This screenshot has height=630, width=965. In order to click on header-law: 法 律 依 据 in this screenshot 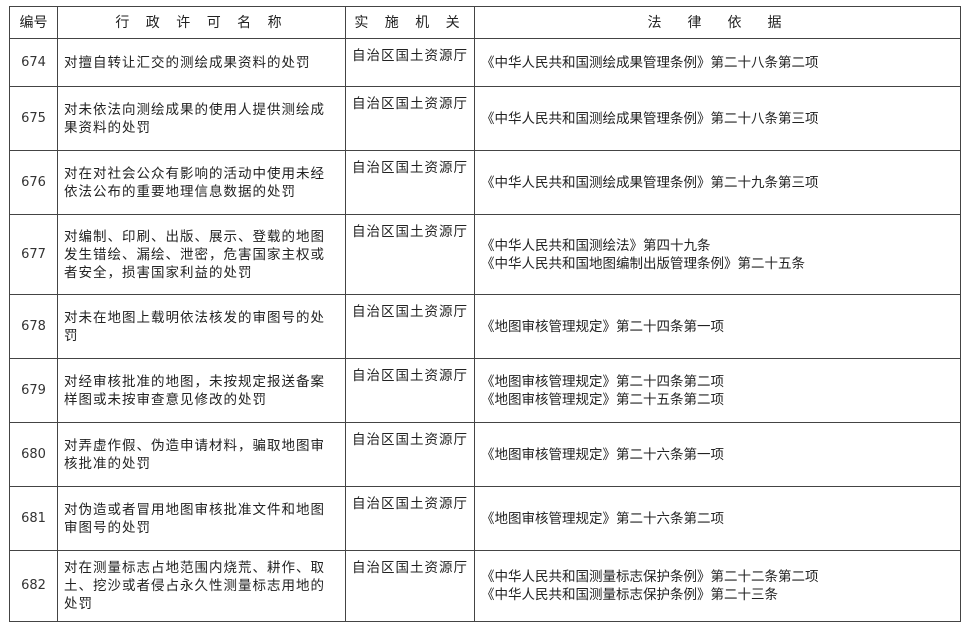, I will do `click(717, 22)`.